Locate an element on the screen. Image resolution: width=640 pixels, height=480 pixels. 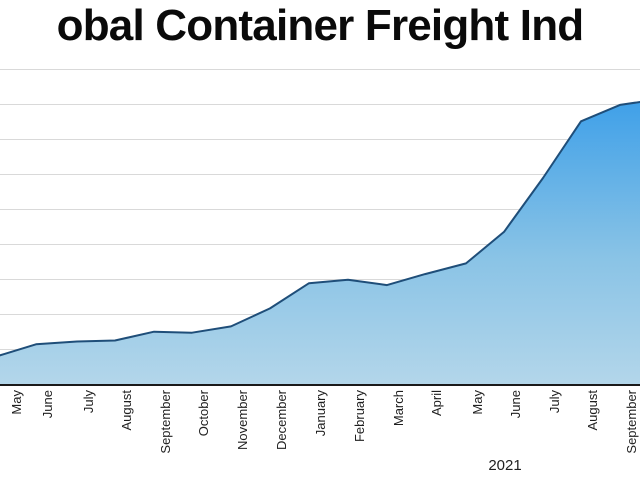
x-tick-label-15: August is located at coordinates (592, 410).